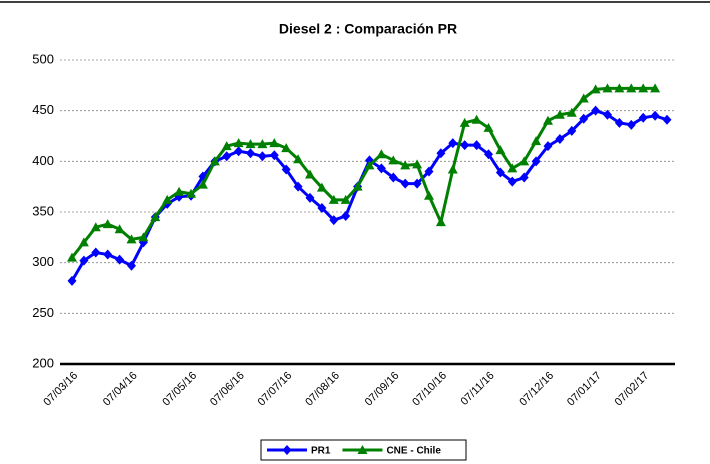 This screenshot has height=464, width=710. What do you see at coordinates (275, 389) in the screenshot?
I see `x-tick-label: 07/07/16` at bounding box center [275, 389].